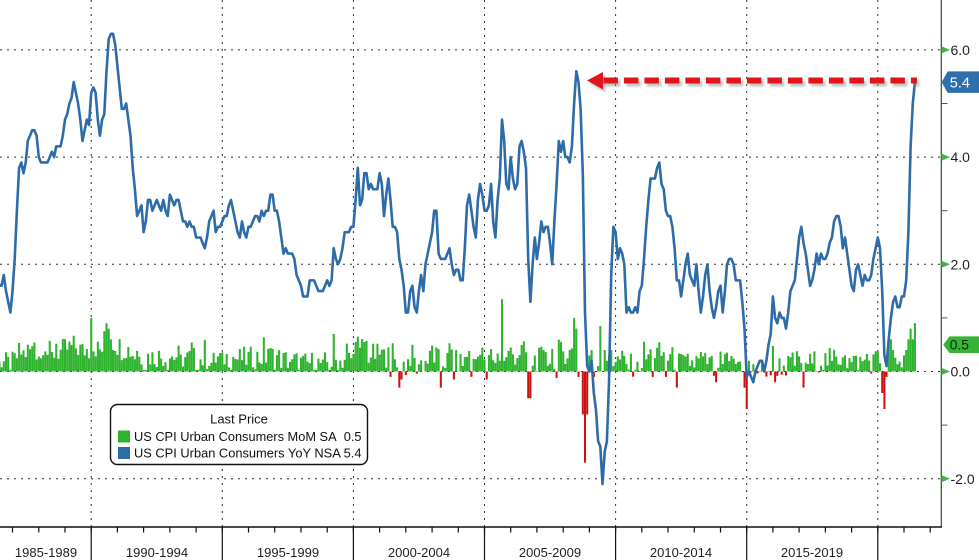  I want to click on svg-text: 4.0, so click(961, 157).